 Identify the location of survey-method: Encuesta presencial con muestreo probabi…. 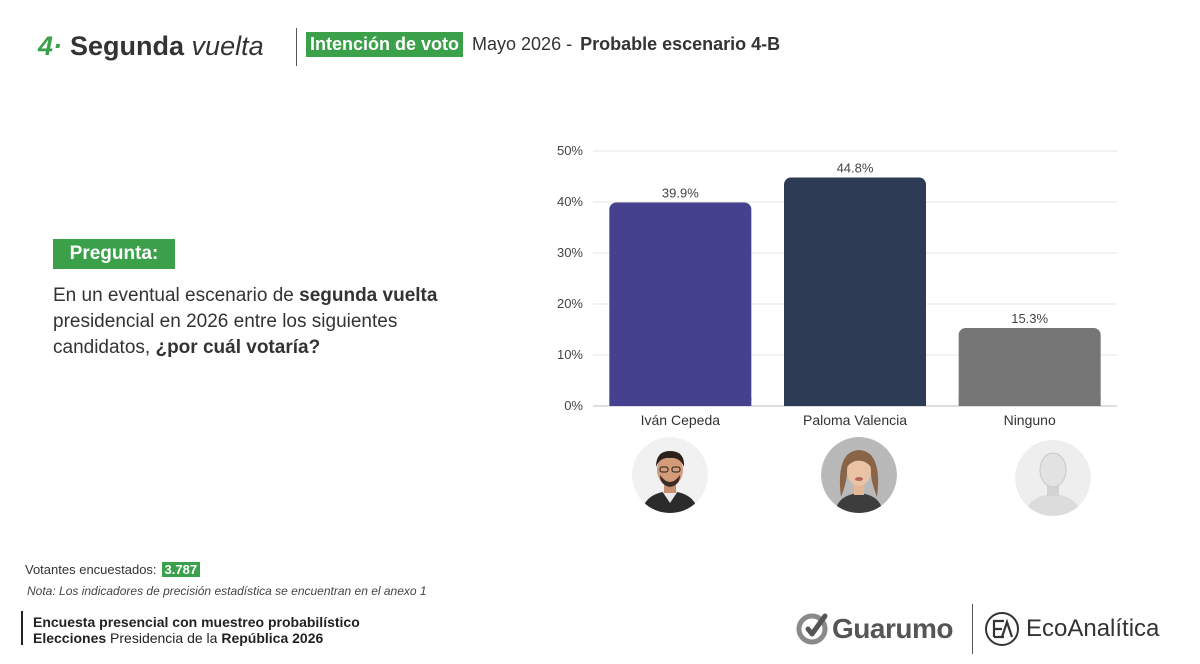
(196, 622).